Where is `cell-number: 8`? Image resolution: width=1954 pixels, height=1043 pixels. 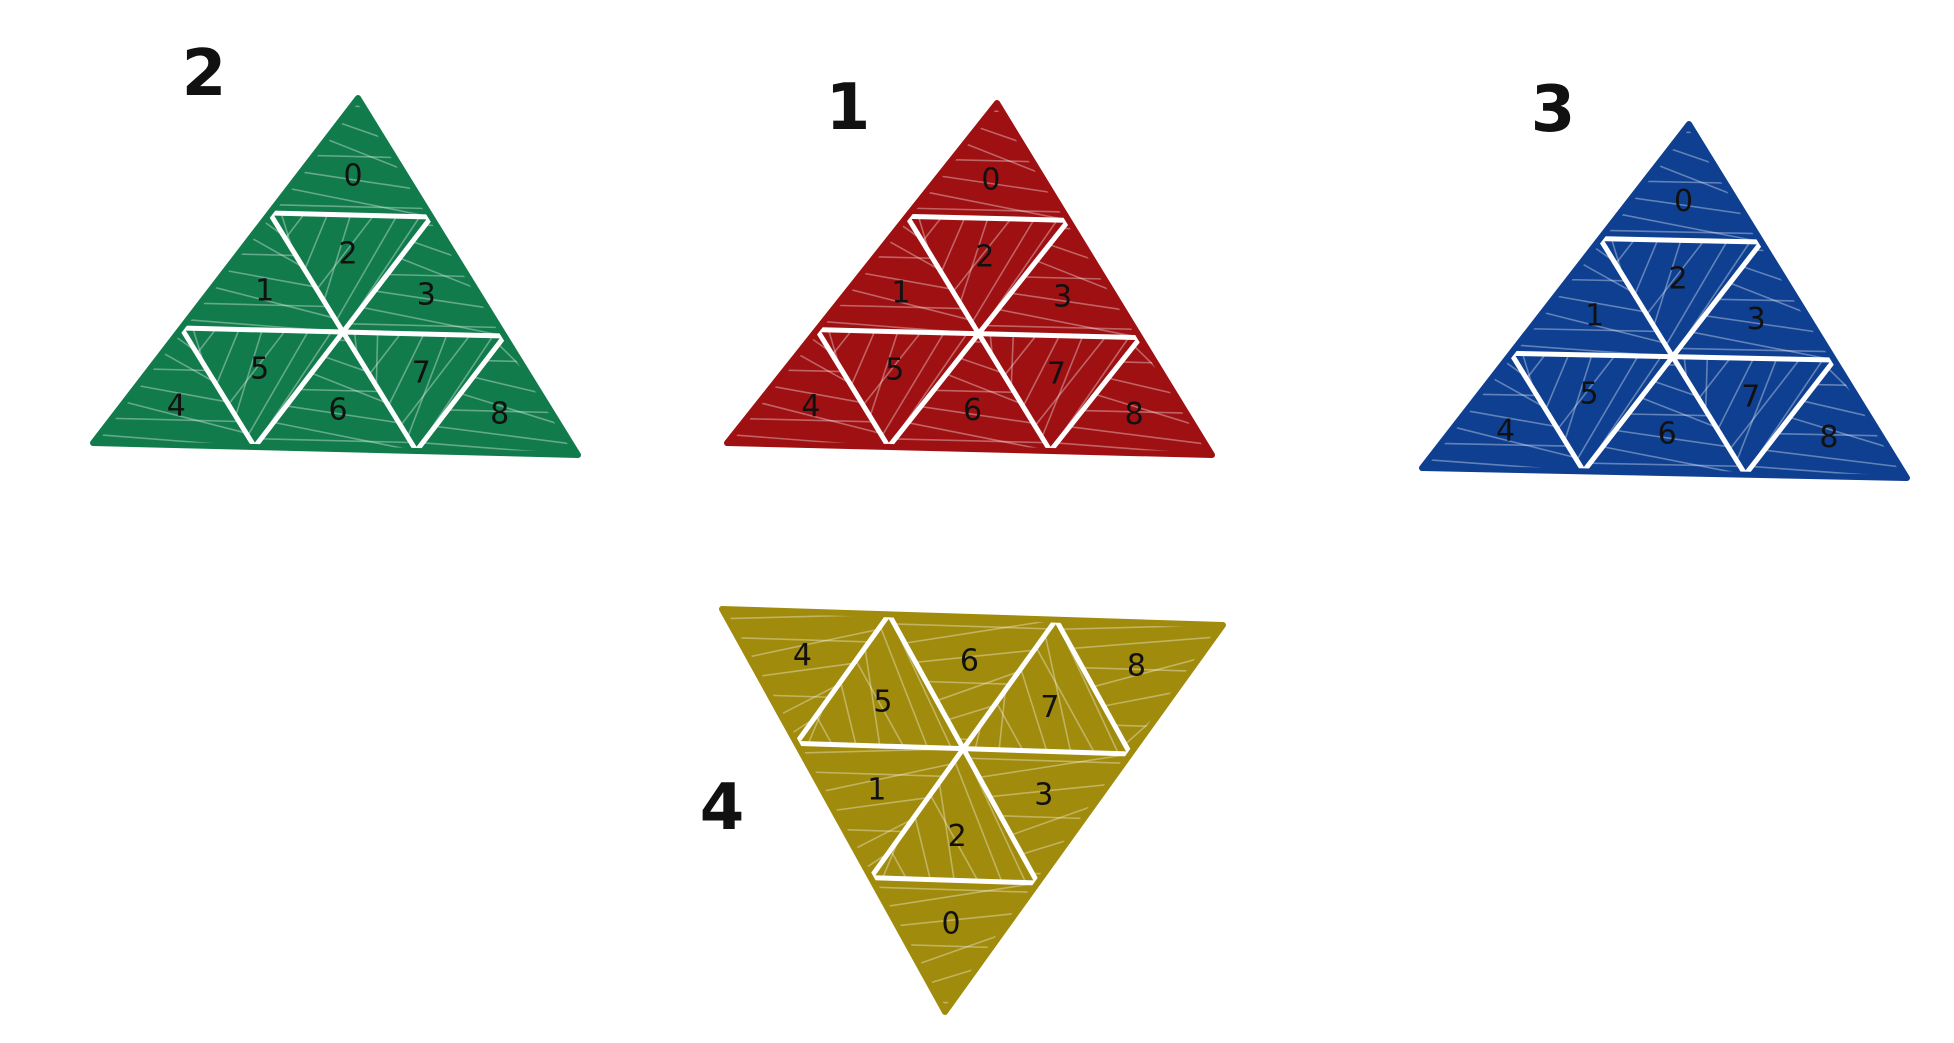 cell-number: 8 is located at coordinates (499, 414).